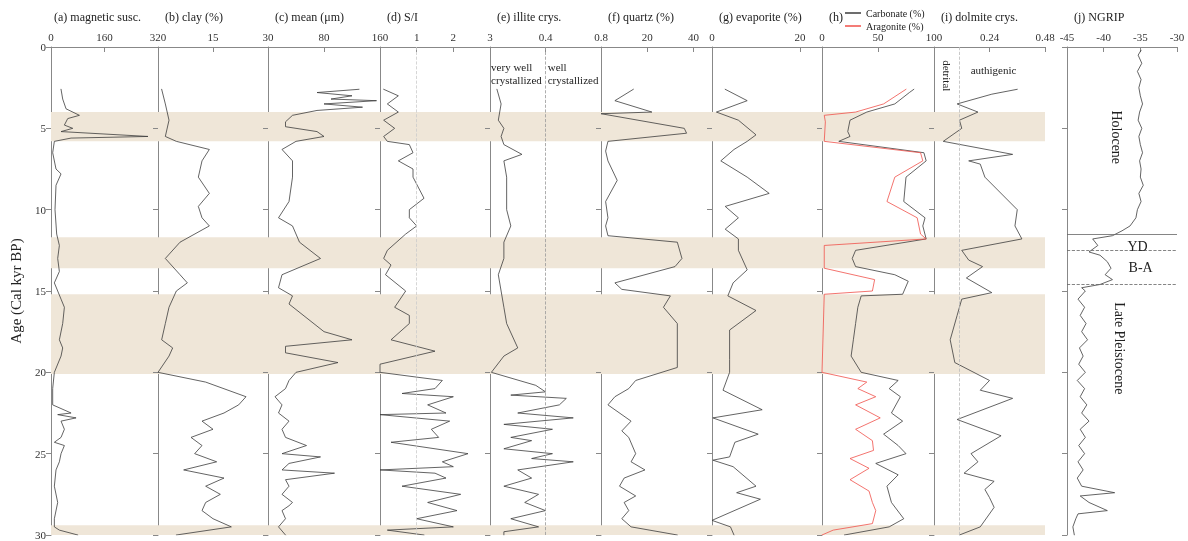 Image resolution: width=1188 pixels, height=541 pixels. What do you see at coordinates (545, 36) in the screenshot?
I see `x-tick-label: 0.4` at bounding box center [545, 36].